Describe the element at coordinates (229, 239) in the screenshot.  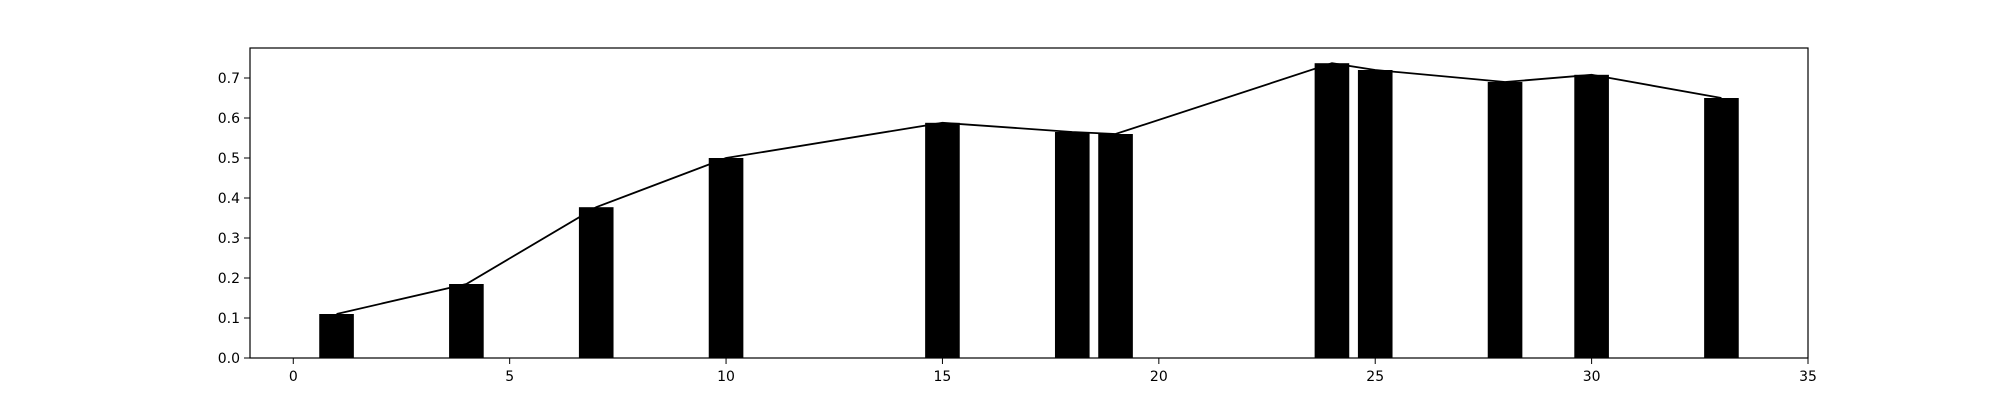
I see `y-tick-label-3: 0.3` at that location.